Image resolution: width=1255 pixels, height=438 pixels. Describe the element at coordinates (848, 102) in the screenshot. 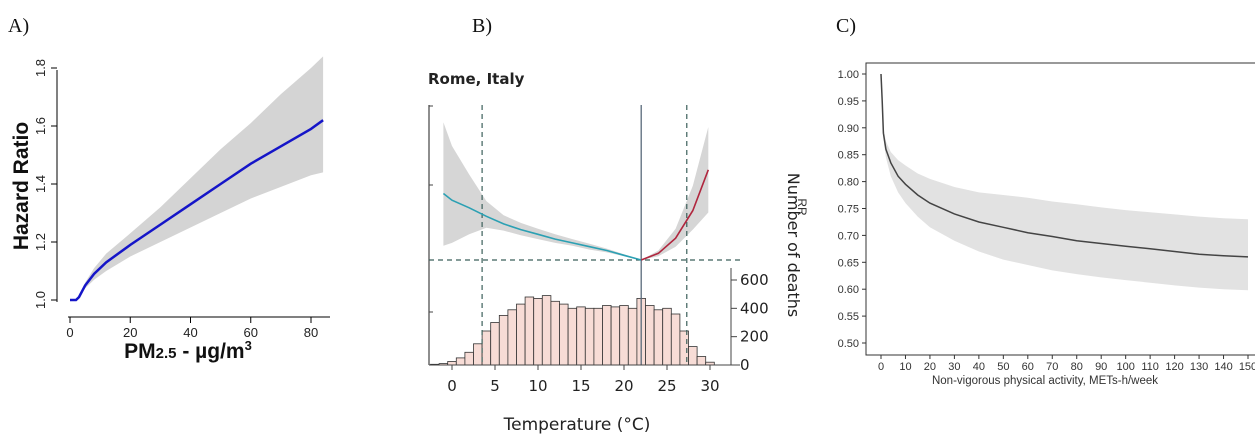

I see `chart-c-y-tick-label: 0.95` at that location.